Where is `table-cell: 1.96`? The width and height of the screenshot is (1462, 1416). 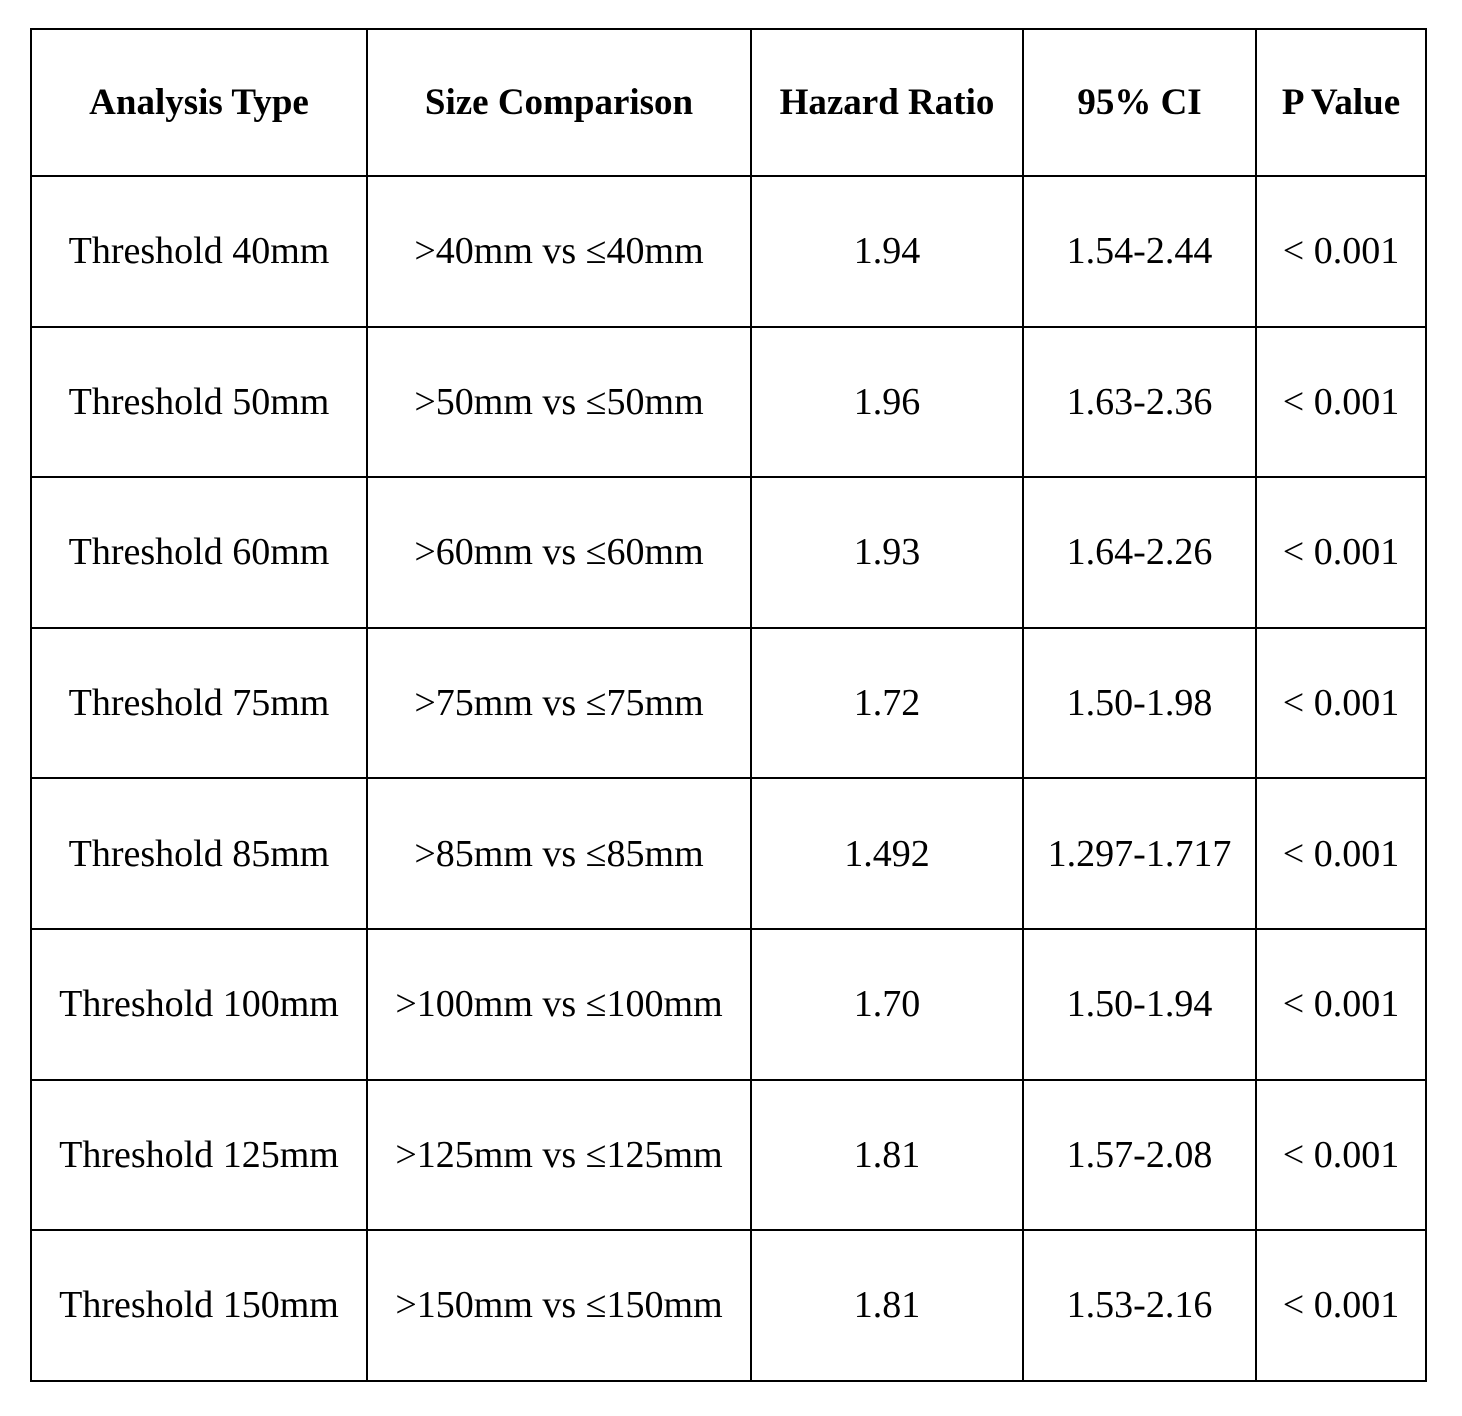 table-cell: 1.96 is located at coordinates (887, 402).